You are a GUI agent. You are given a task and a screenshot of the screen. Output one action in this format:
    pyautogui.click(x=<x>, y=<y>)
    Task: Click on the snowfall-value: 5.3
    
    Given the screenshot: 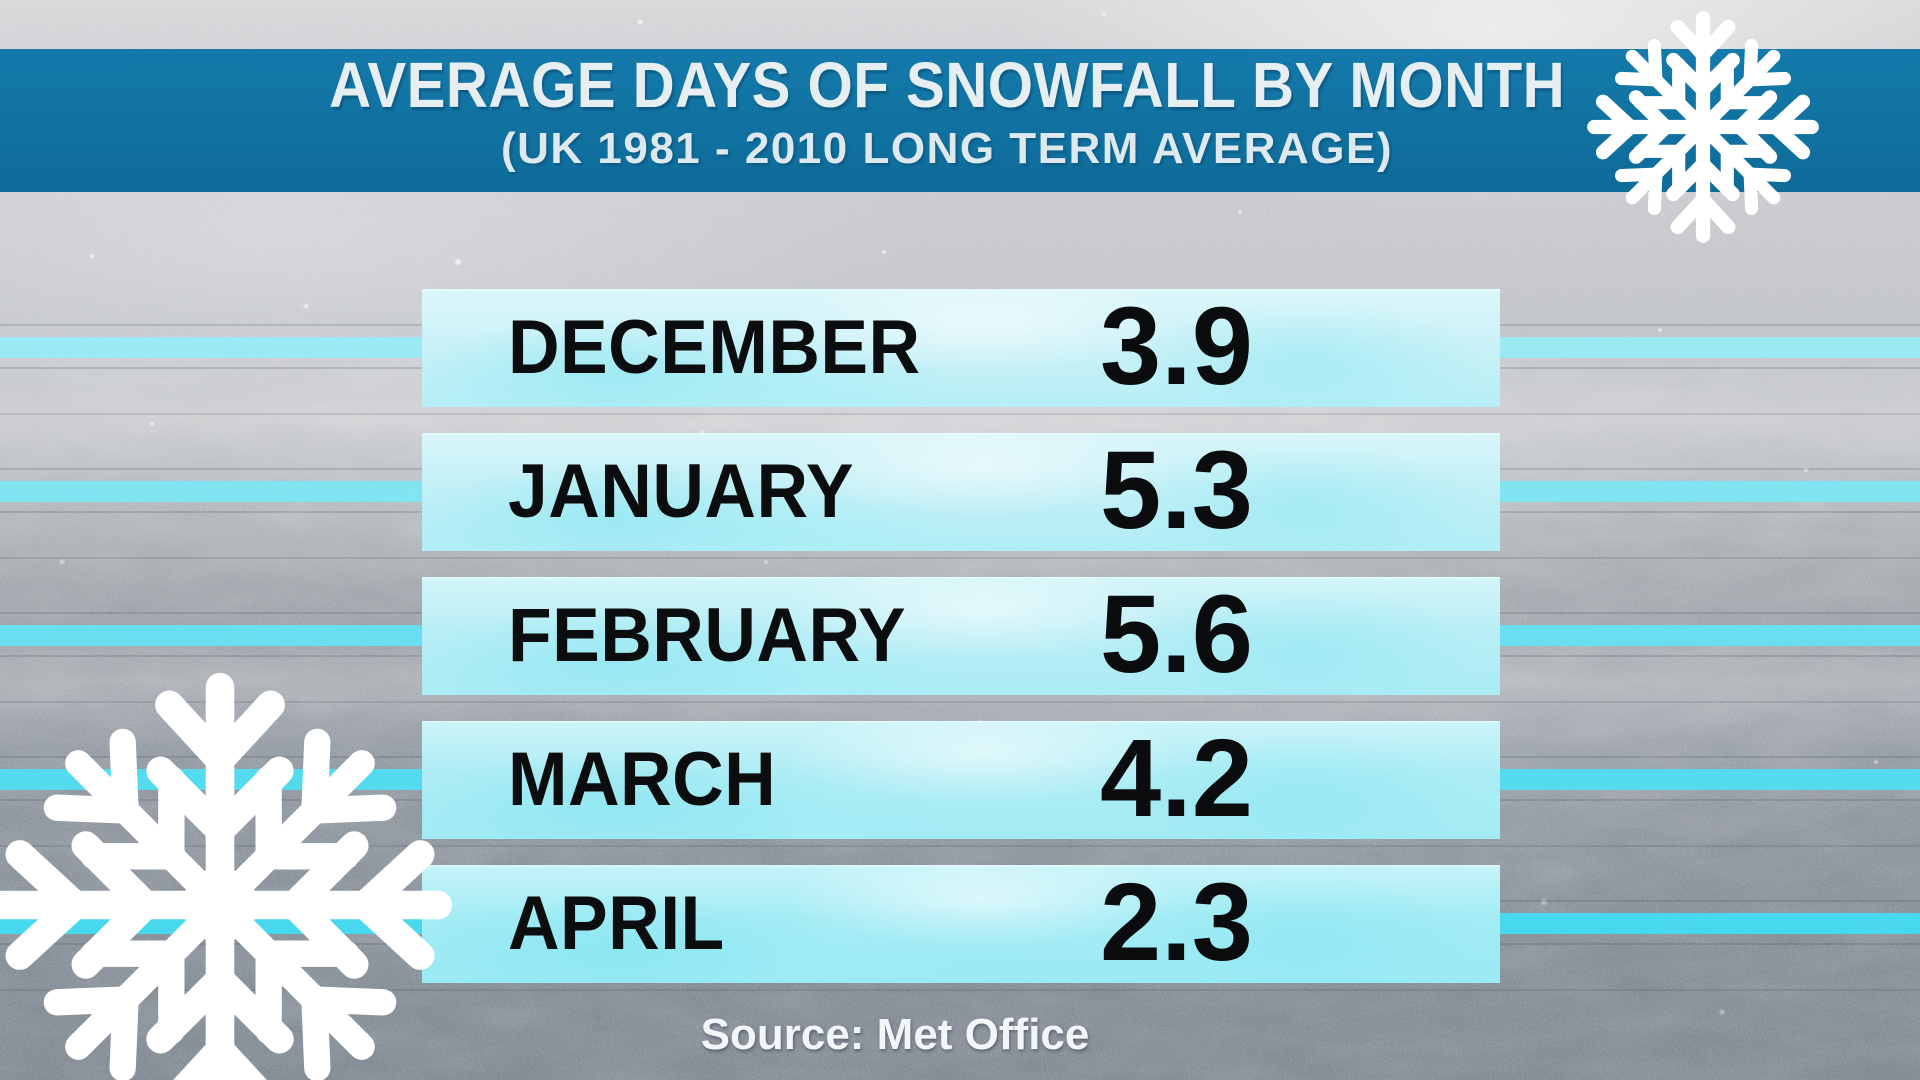 What is the action you would take?
    pyautogui.click(x=1176, y=490)
    